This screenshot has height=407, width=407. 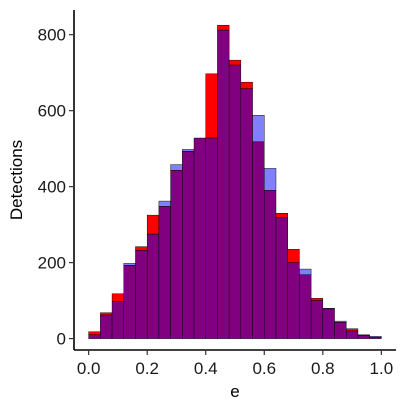 I want to click on x-tick-label: 1.0, so click(x=382, y=368).